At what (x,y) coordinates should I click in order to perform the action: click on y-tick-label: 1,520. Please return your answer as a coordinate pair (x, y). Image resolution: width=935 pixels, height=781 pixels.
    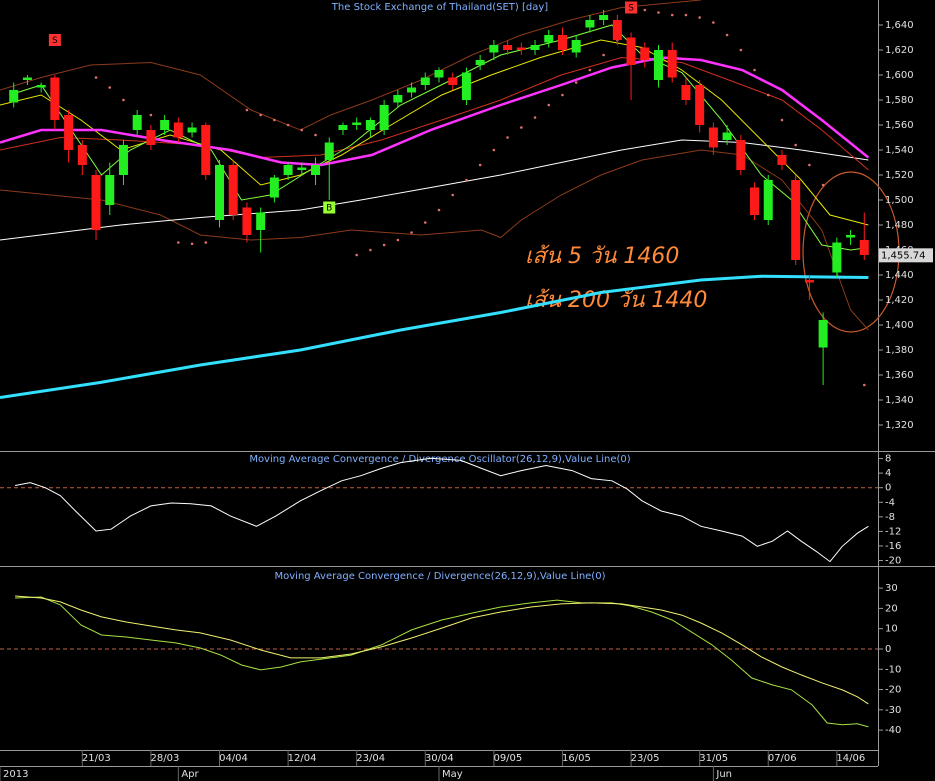
    Looking at the image, I should click on (899, 175).